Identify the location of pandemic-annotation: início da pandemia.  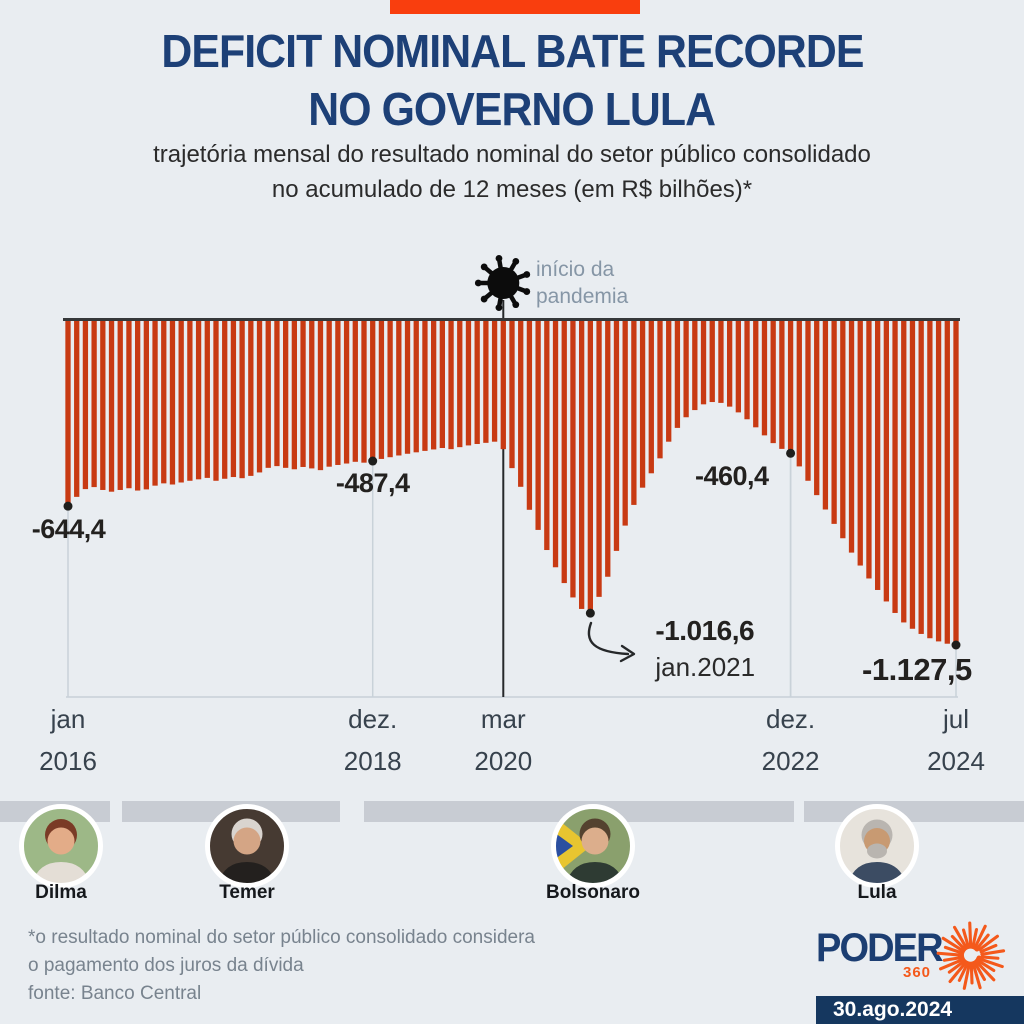
(582, 283).